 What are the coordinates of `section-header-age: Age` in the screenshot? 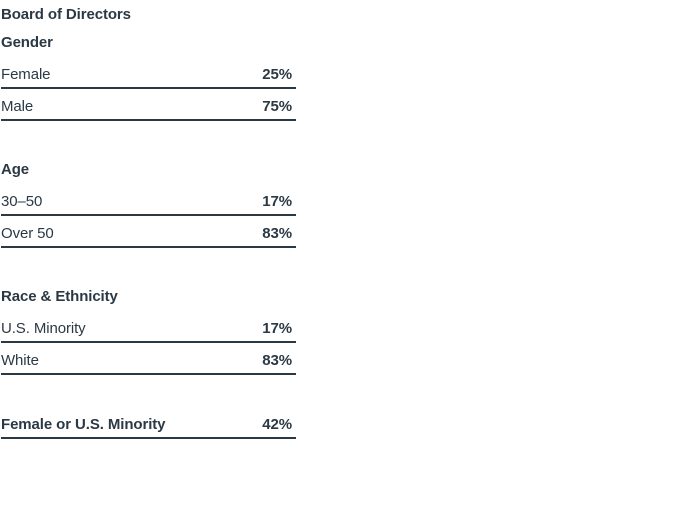 It's located at (15, 169).